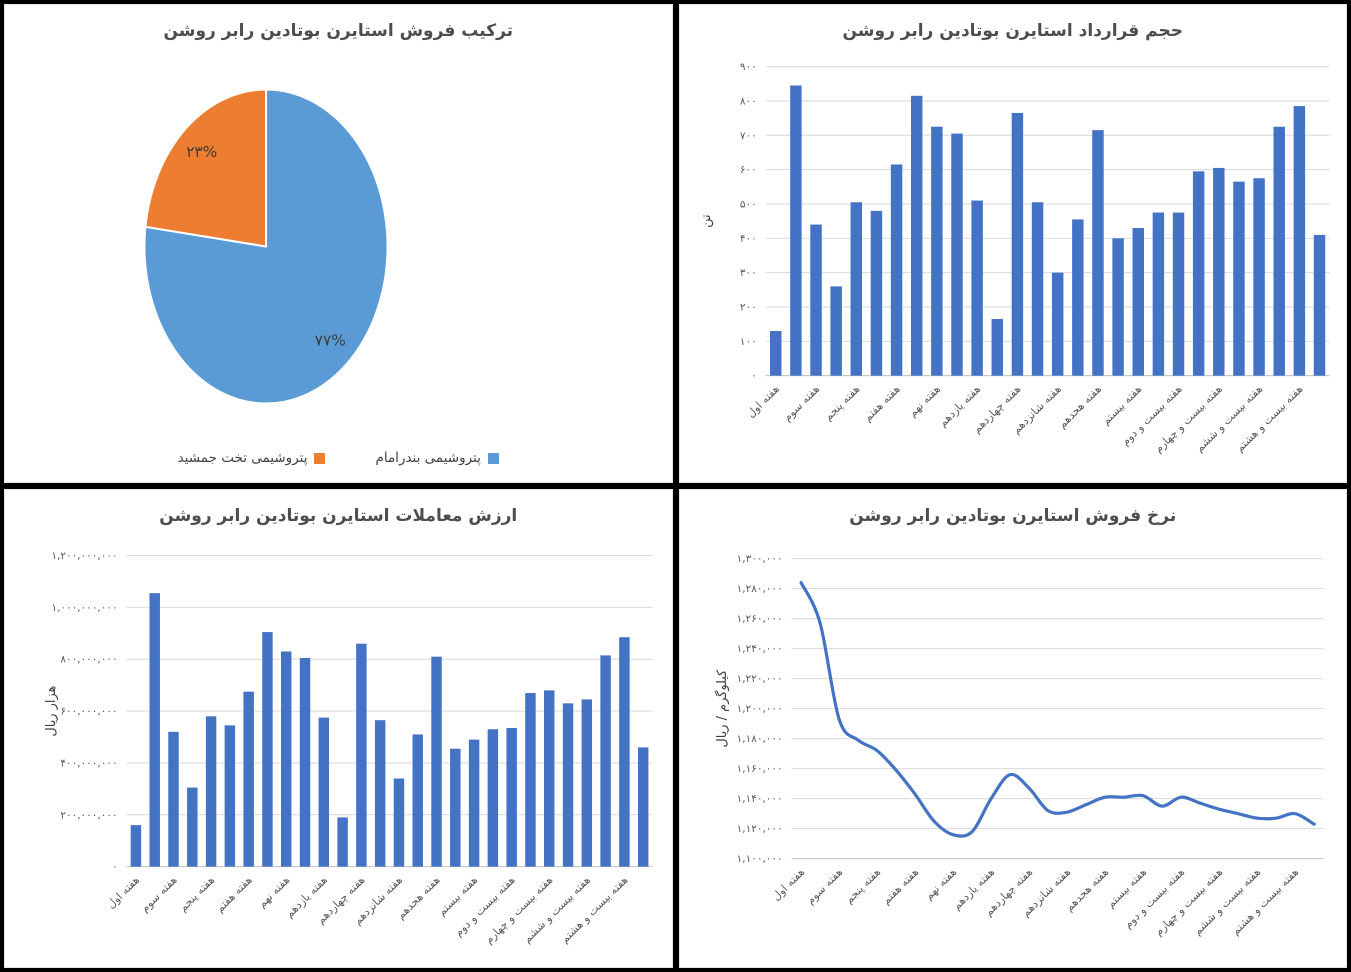 The image size is (1351, 972). I want to click on y-tick-label: ۱,۲۶۰,۰۰۰, so click(759, 619).